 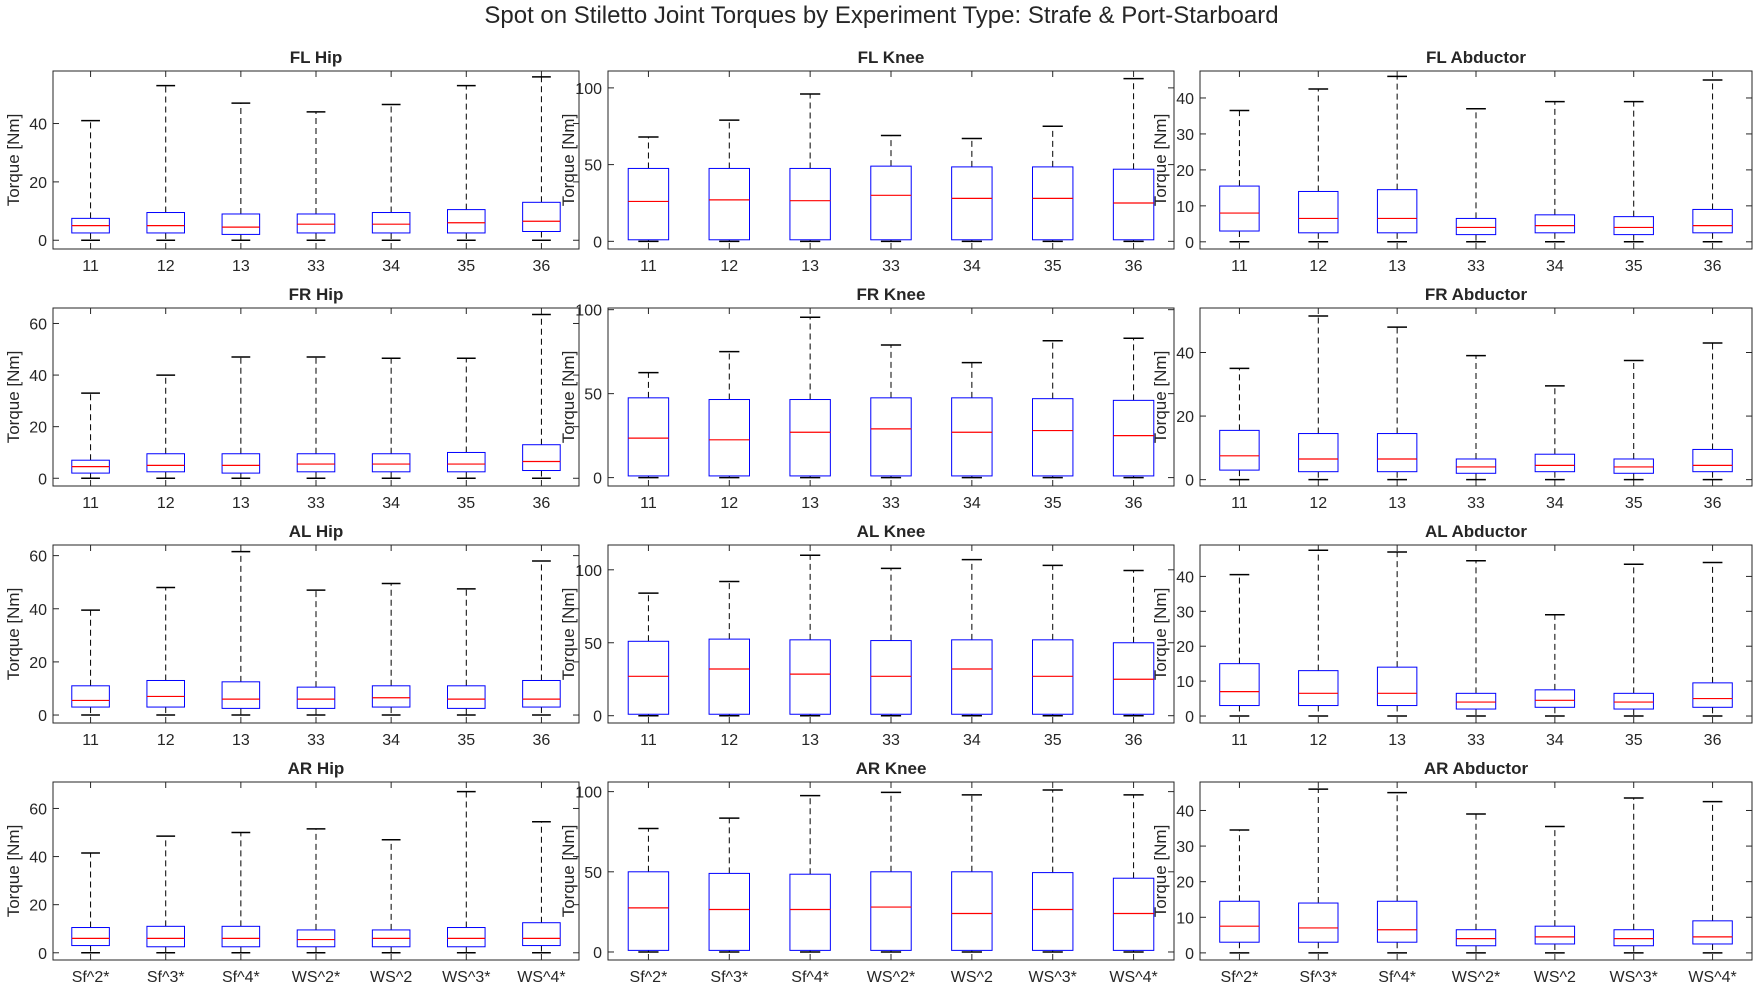 I want to click on x-tick-label: WS^2, so click(x=1555, y=977).